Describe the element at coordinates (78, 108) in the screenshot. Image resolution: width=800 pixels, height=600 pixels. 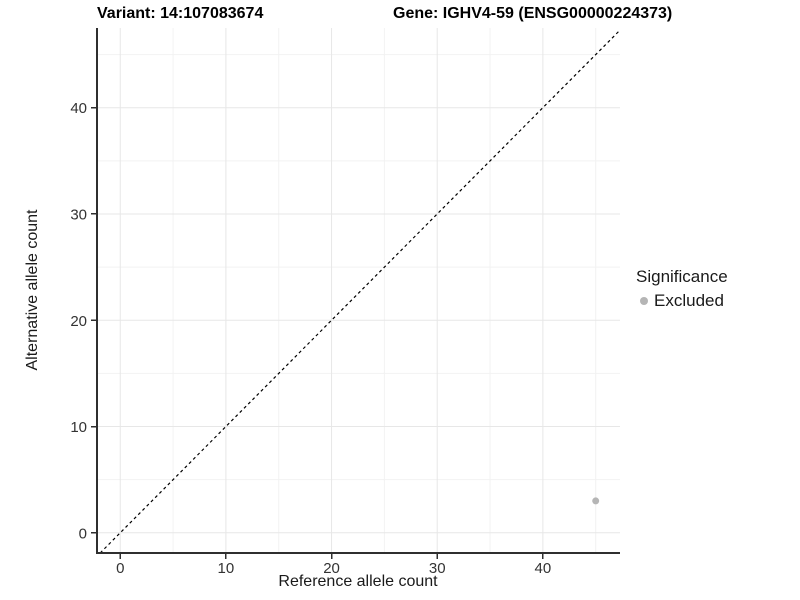
I see `y-tick-label: 40` at that location.